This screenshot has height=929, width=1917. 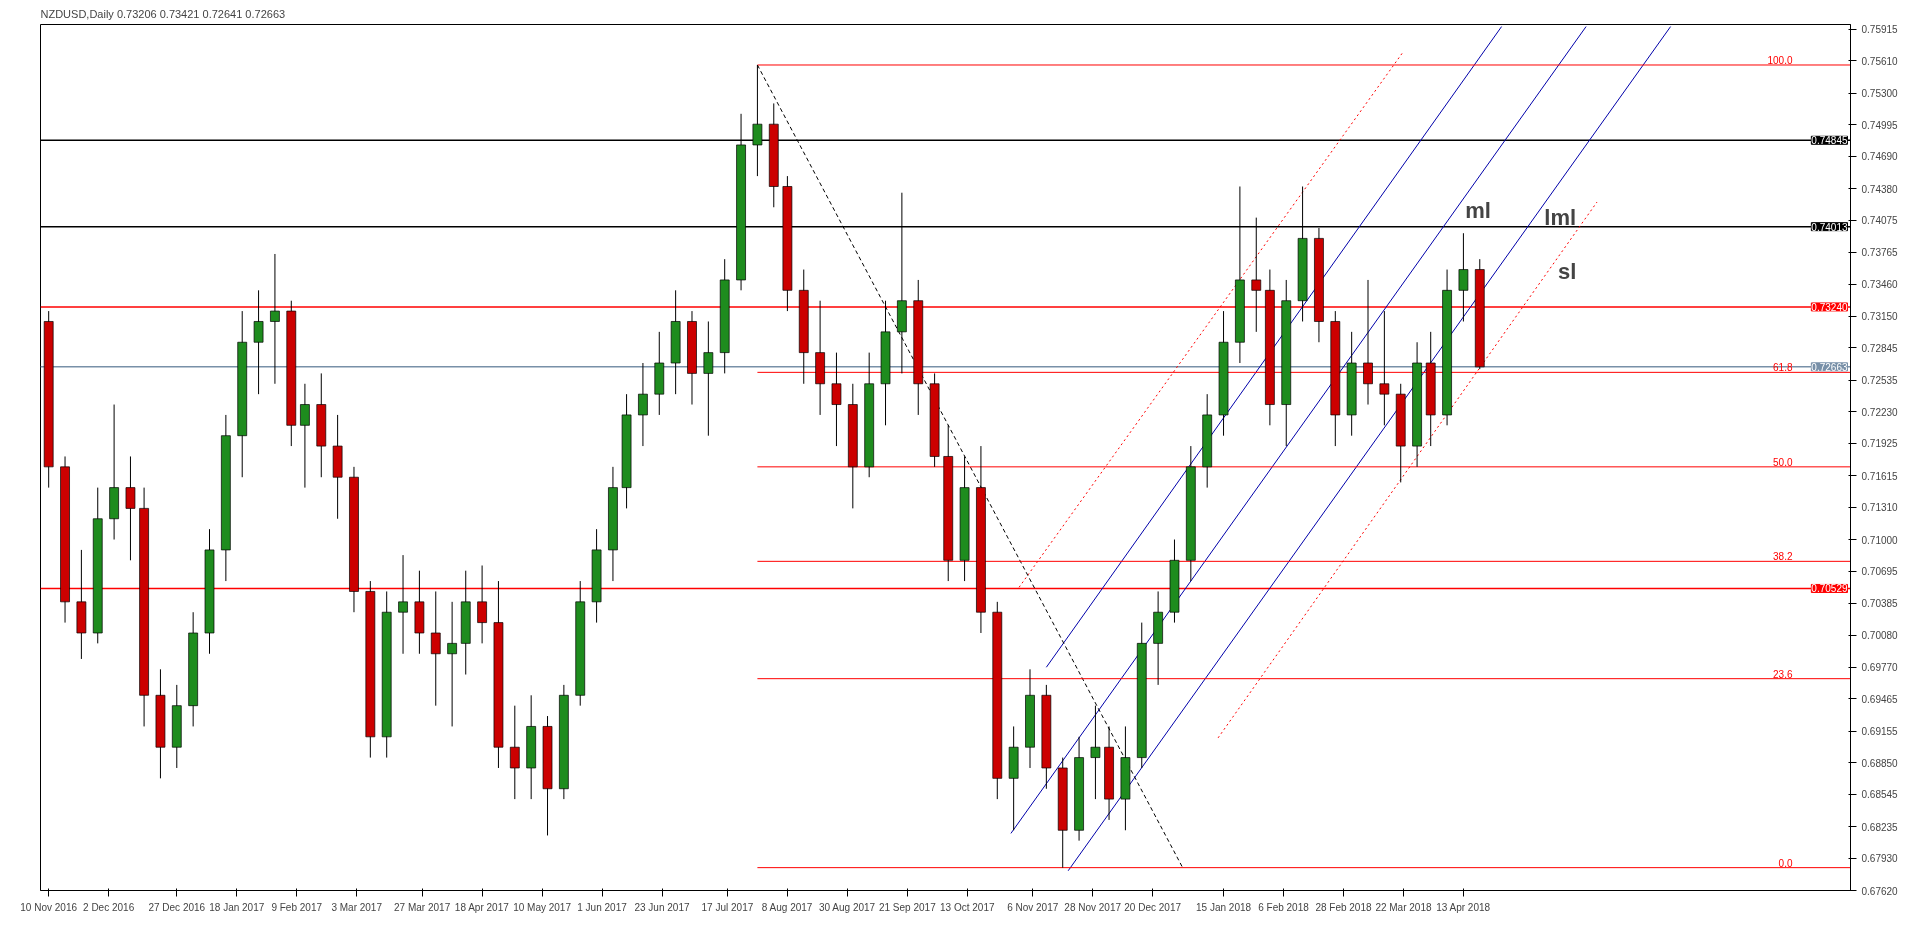 I want to click on annotation: ml, so click(x=1478, y=210).